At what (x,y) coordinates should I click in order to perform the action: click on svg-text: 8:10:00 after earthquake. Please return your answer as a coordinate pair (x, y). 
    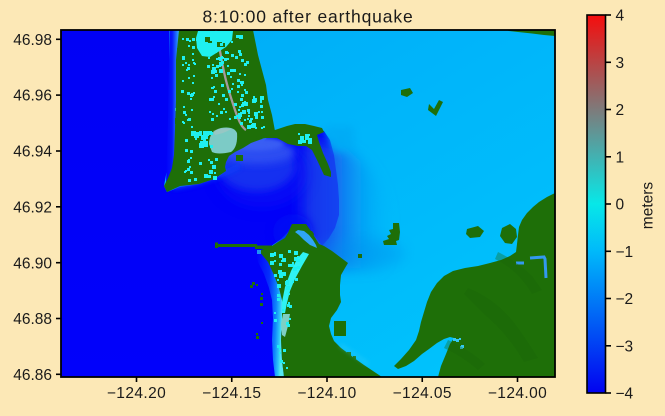
    Looking at the image, I should click on (307, 17).